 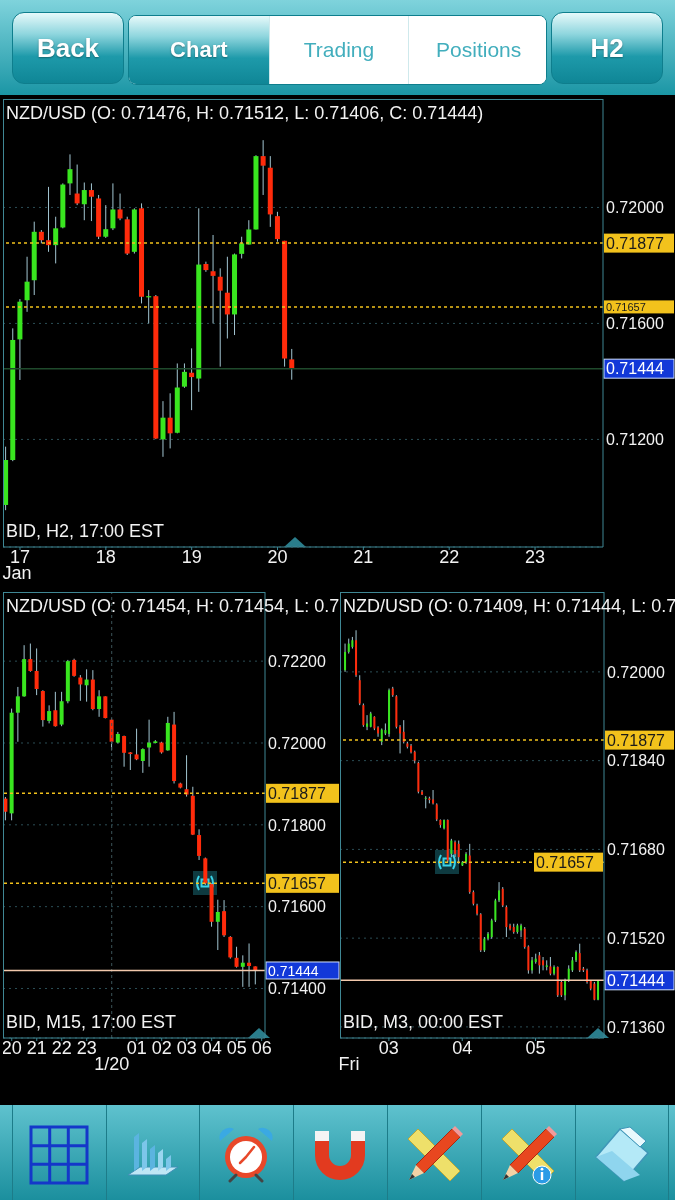 I want to click on text: Chart, so click(x=199, y=50).